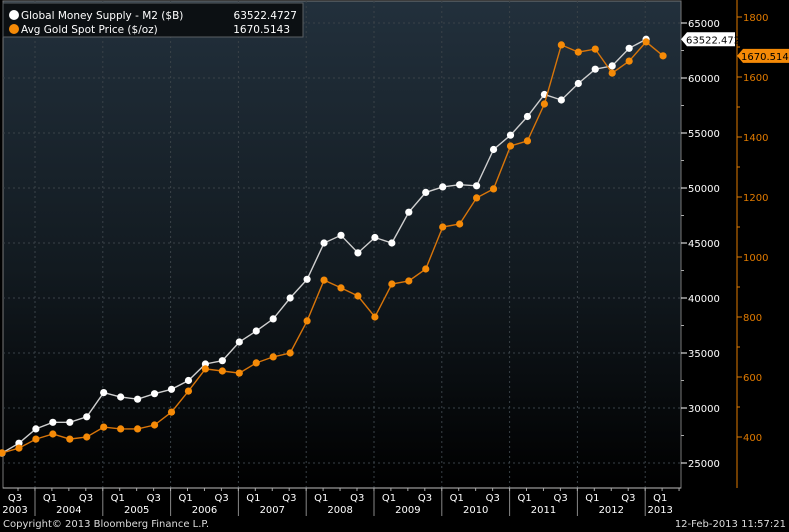 Image resolution: width=789 pixels, height=532 pixels. I want to click on last-value-tags: 63522.4727 1670.5143, so click(735, 47).